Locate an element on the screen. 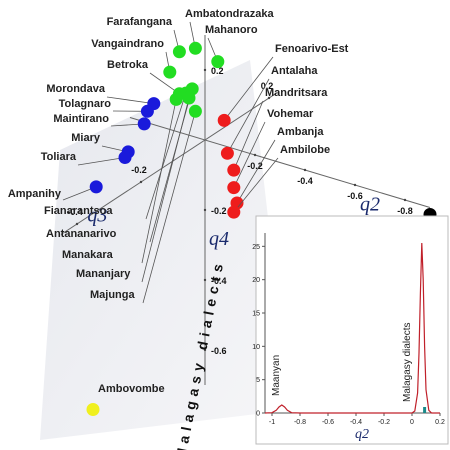  y-tick-label: 25 is located at coordinates (256, 247).